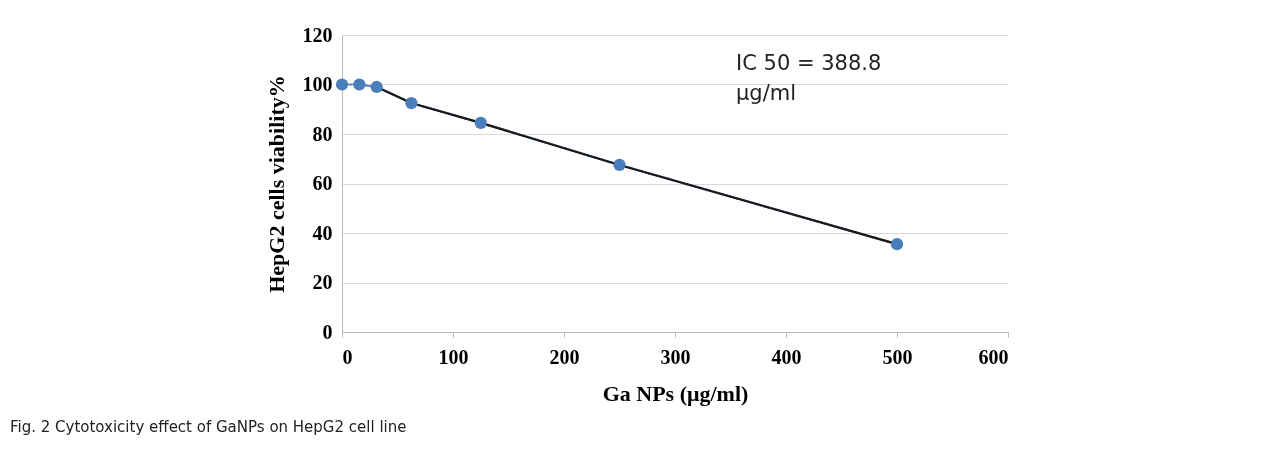 This screenshot has height=452, width=1282. Describe the element at coordinates (322, 133) in the screenshot. I see `y-tick-label: 80` at that location.